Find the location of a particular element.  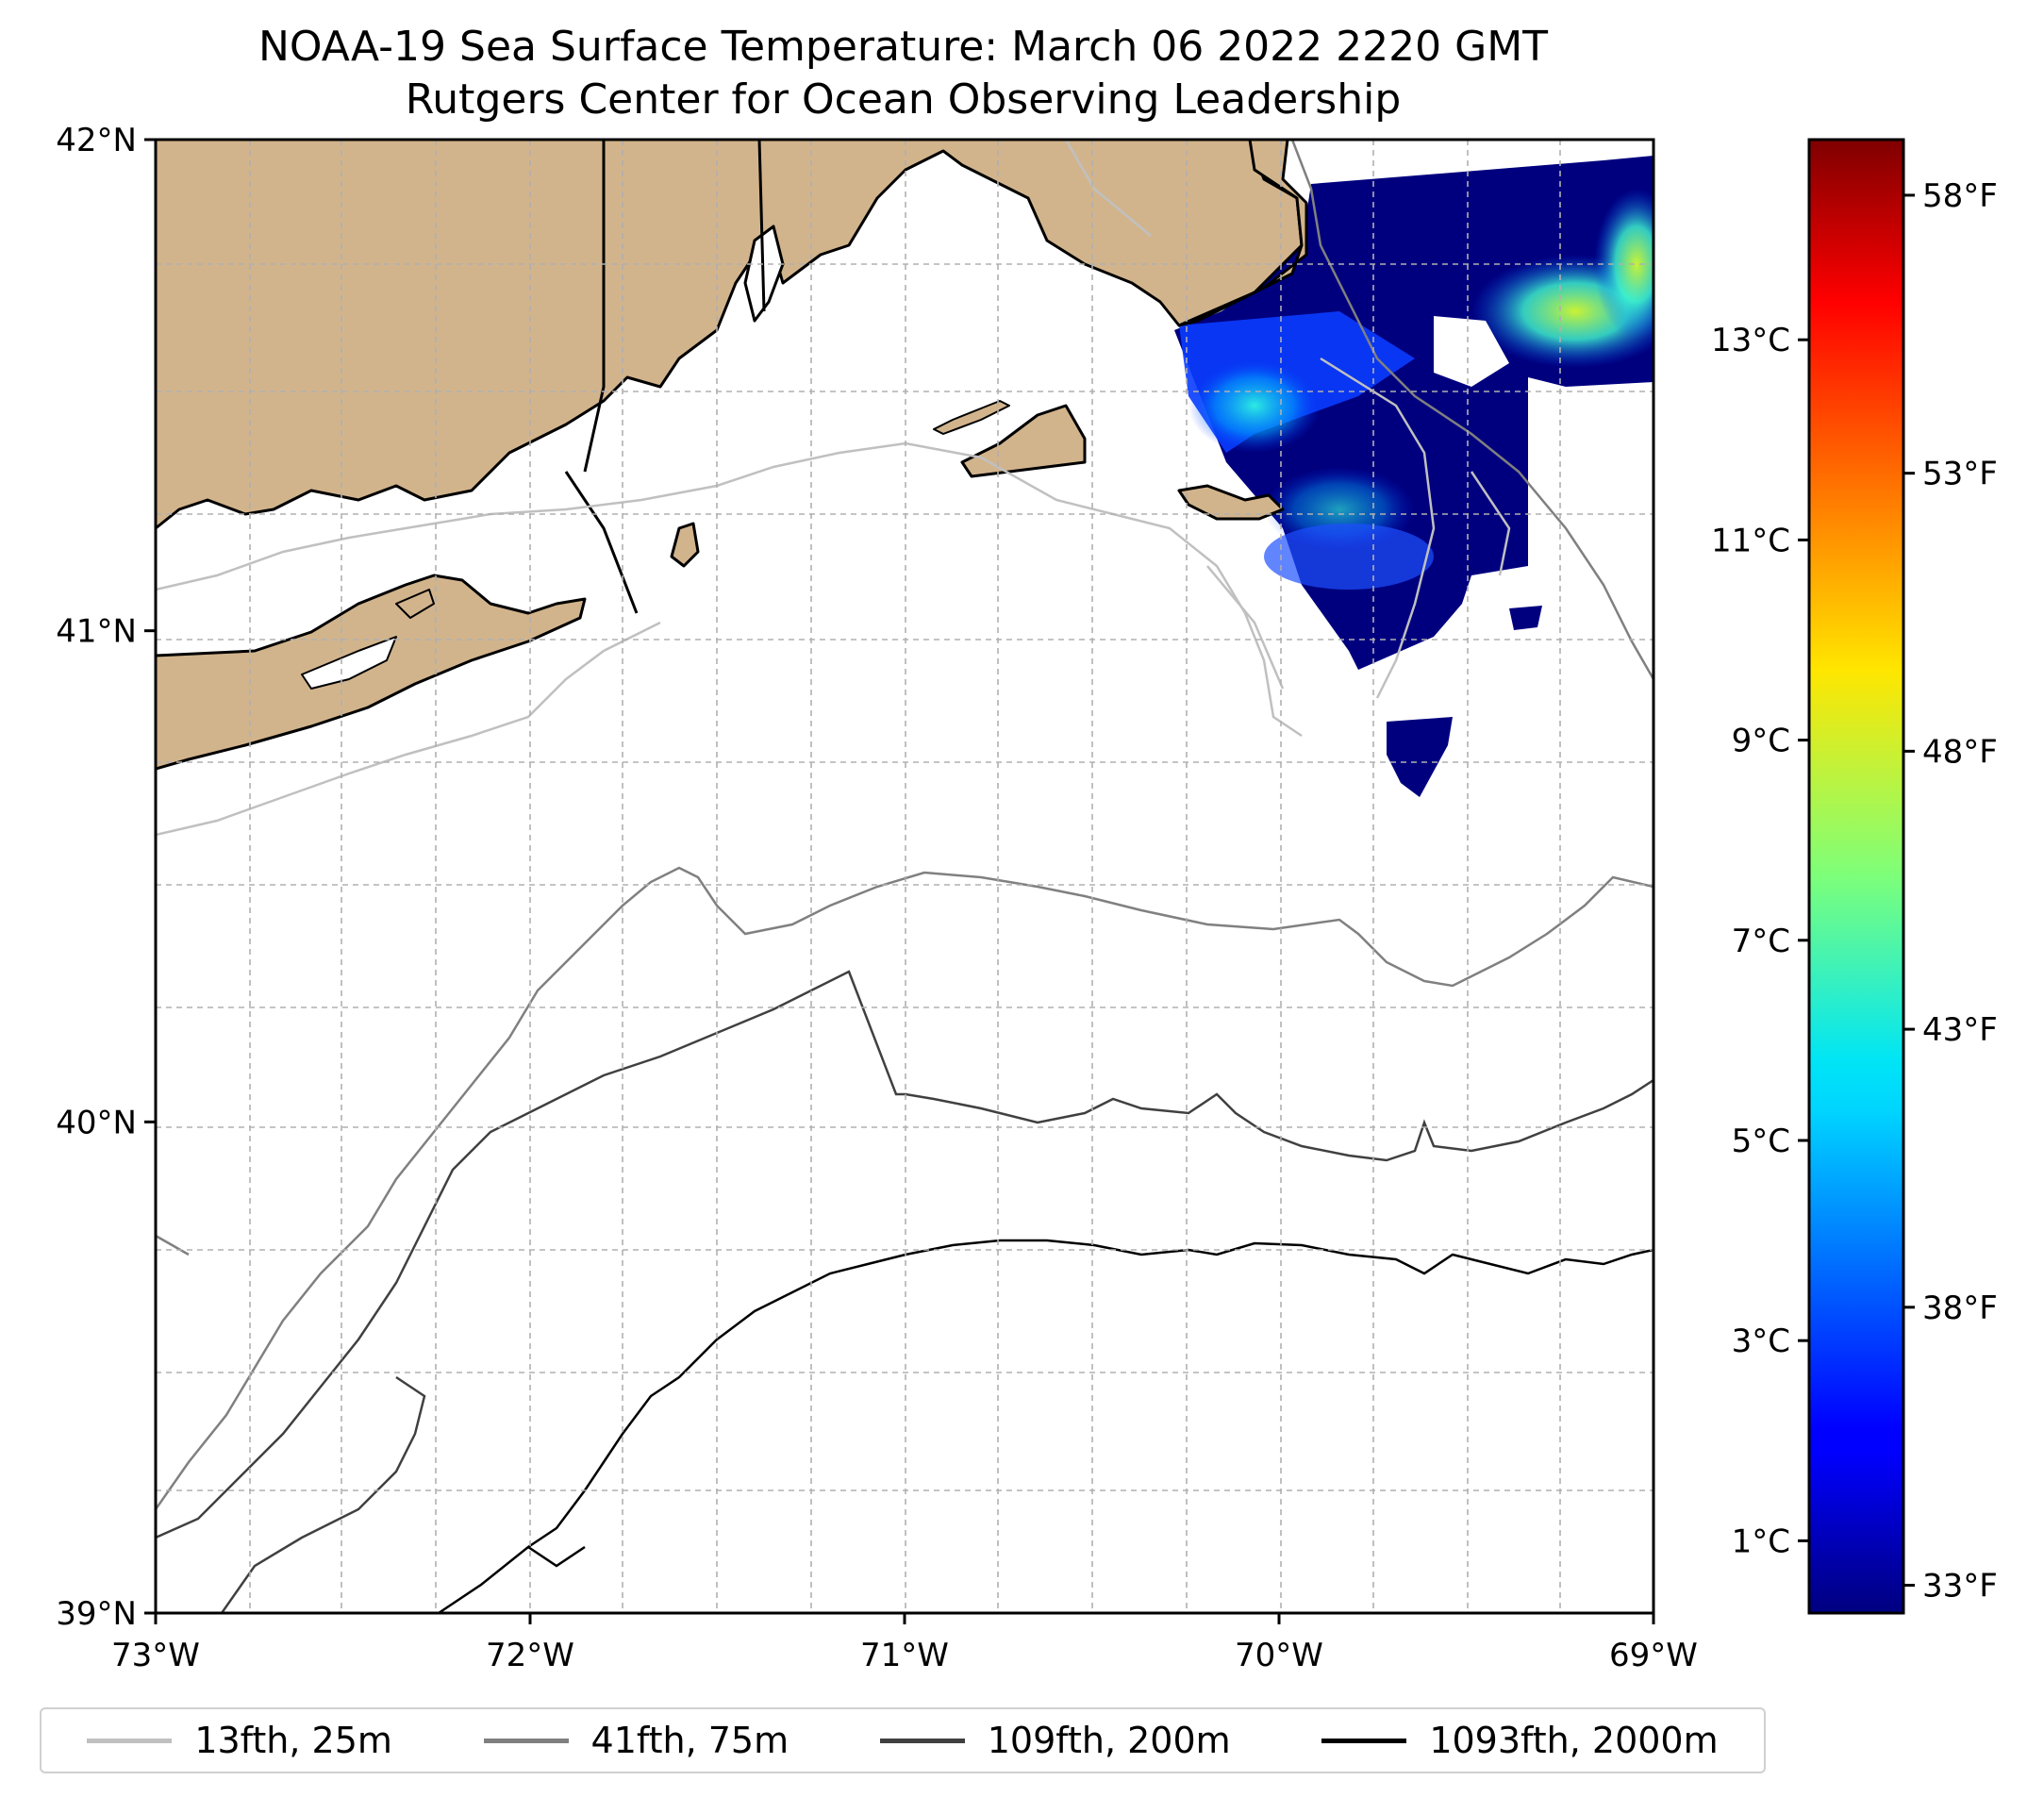

legend-label-25m: 13fth, 25m is located at coordinates (293, 1740).